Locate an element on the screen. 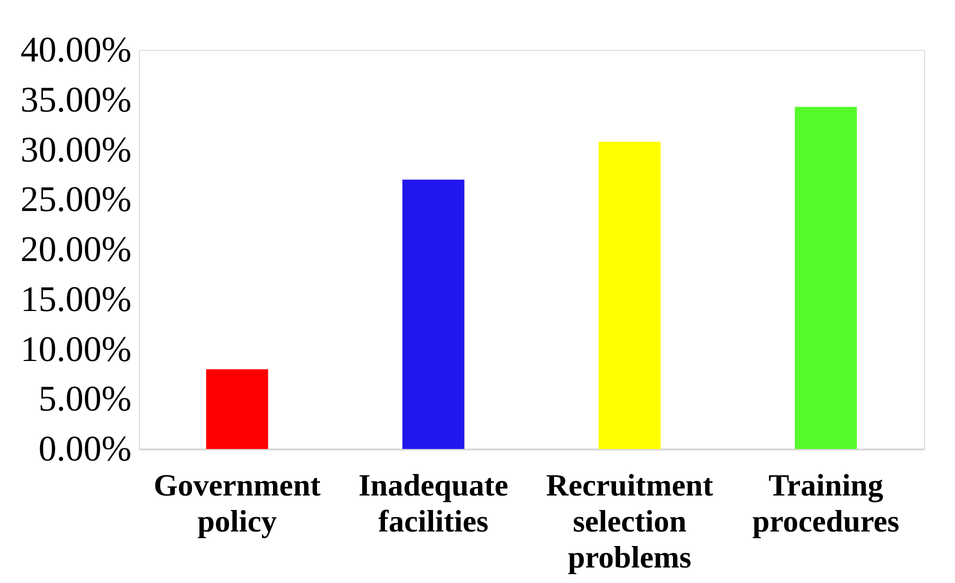  y-tick-label: 20.00% is located at coordinates (76, 249).